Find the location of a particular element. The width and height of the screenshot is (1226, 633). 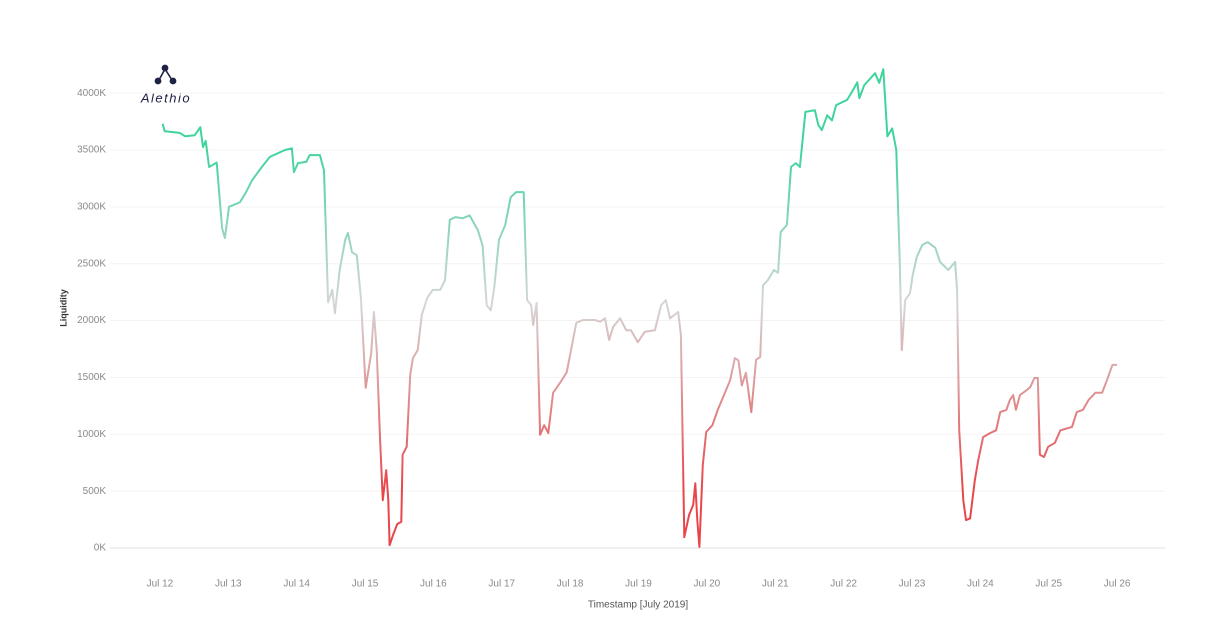

x-tick-label: Jul 20 is located at coordinates (707, 584).